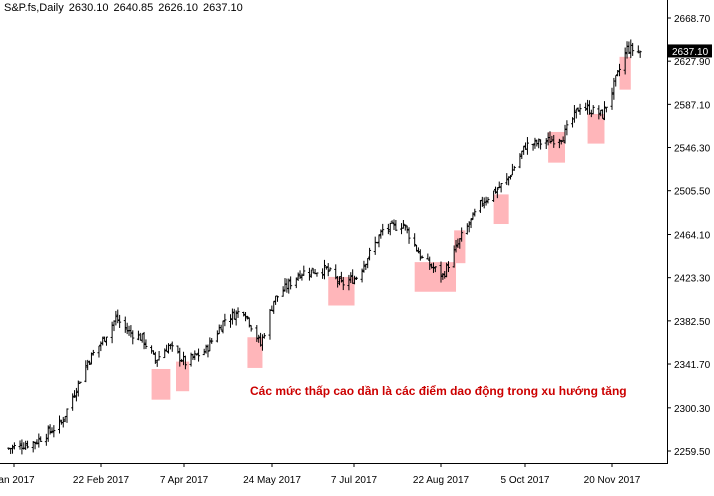  I want to click on close-value: 2637.10, so click(223, 8).